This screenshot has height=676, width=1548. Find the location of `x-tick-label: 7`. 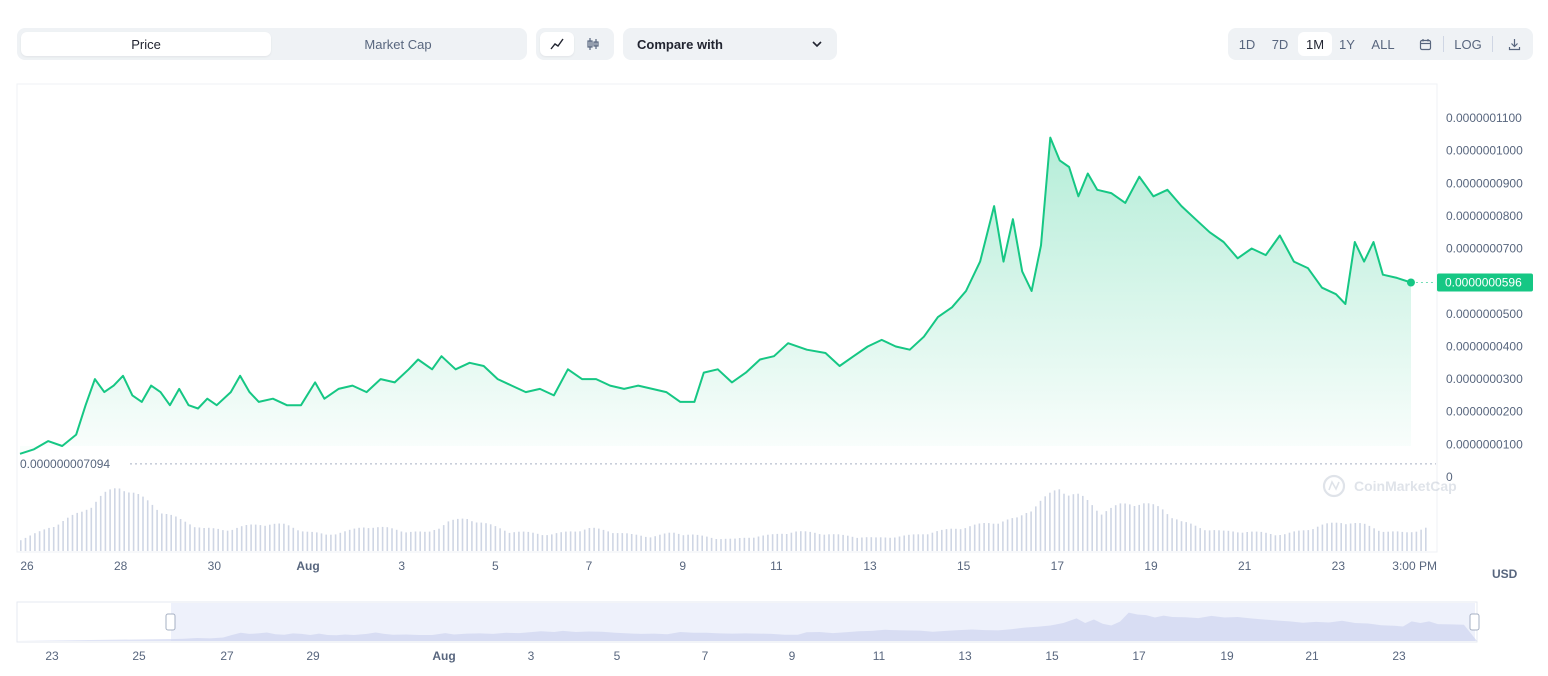

x-tick-label: 7 is located at coordinates (589, 566).